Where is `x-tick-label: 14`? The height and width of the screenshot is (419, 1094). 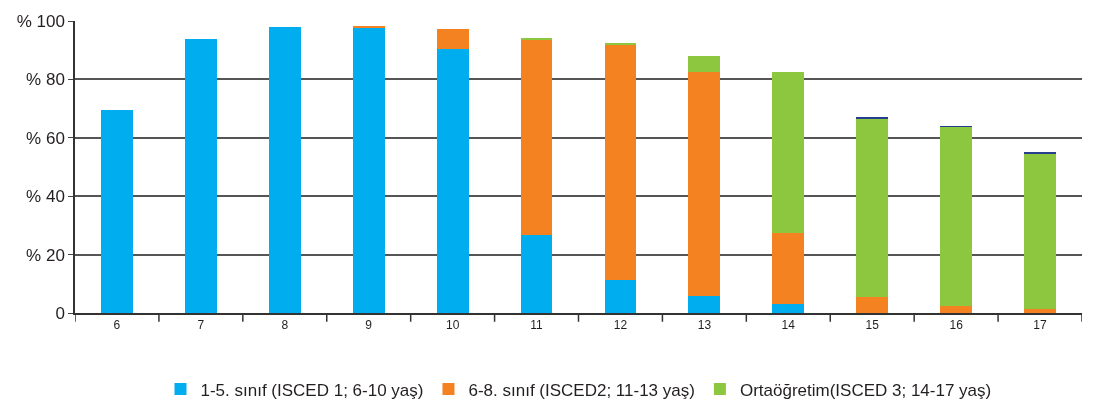
x-tick-label: 14 is located at coordinates (788, 325).